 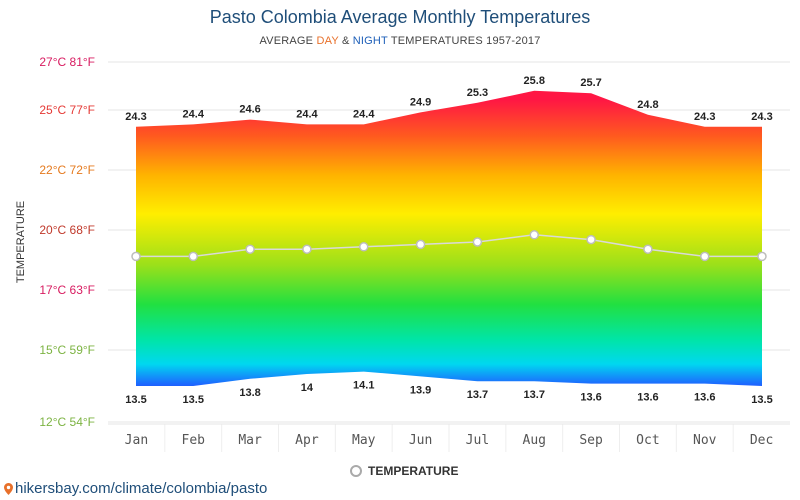 I want to click on day-value-label: 25.8, so click(x=534, y=81).